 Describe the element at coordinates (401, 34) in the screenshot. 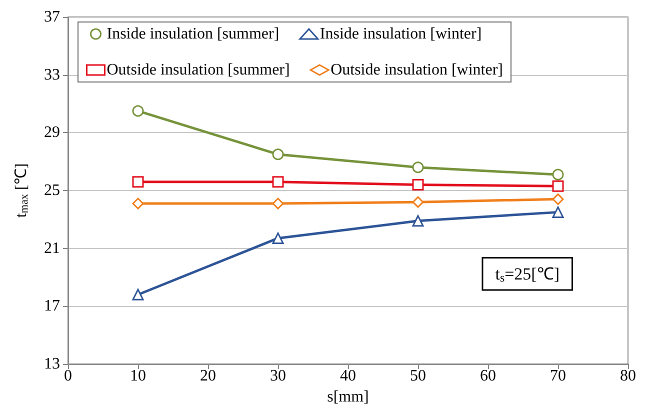

I see `legend-label: Inside insulation [winter]` at that location.